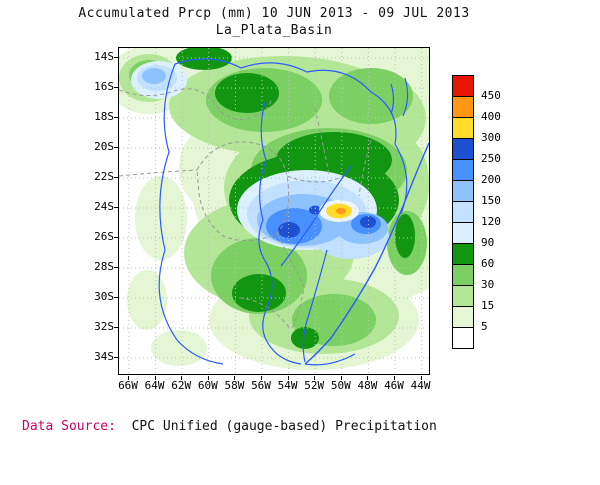  I want to click on lon-tick-label: 66W, so click(128, 385).